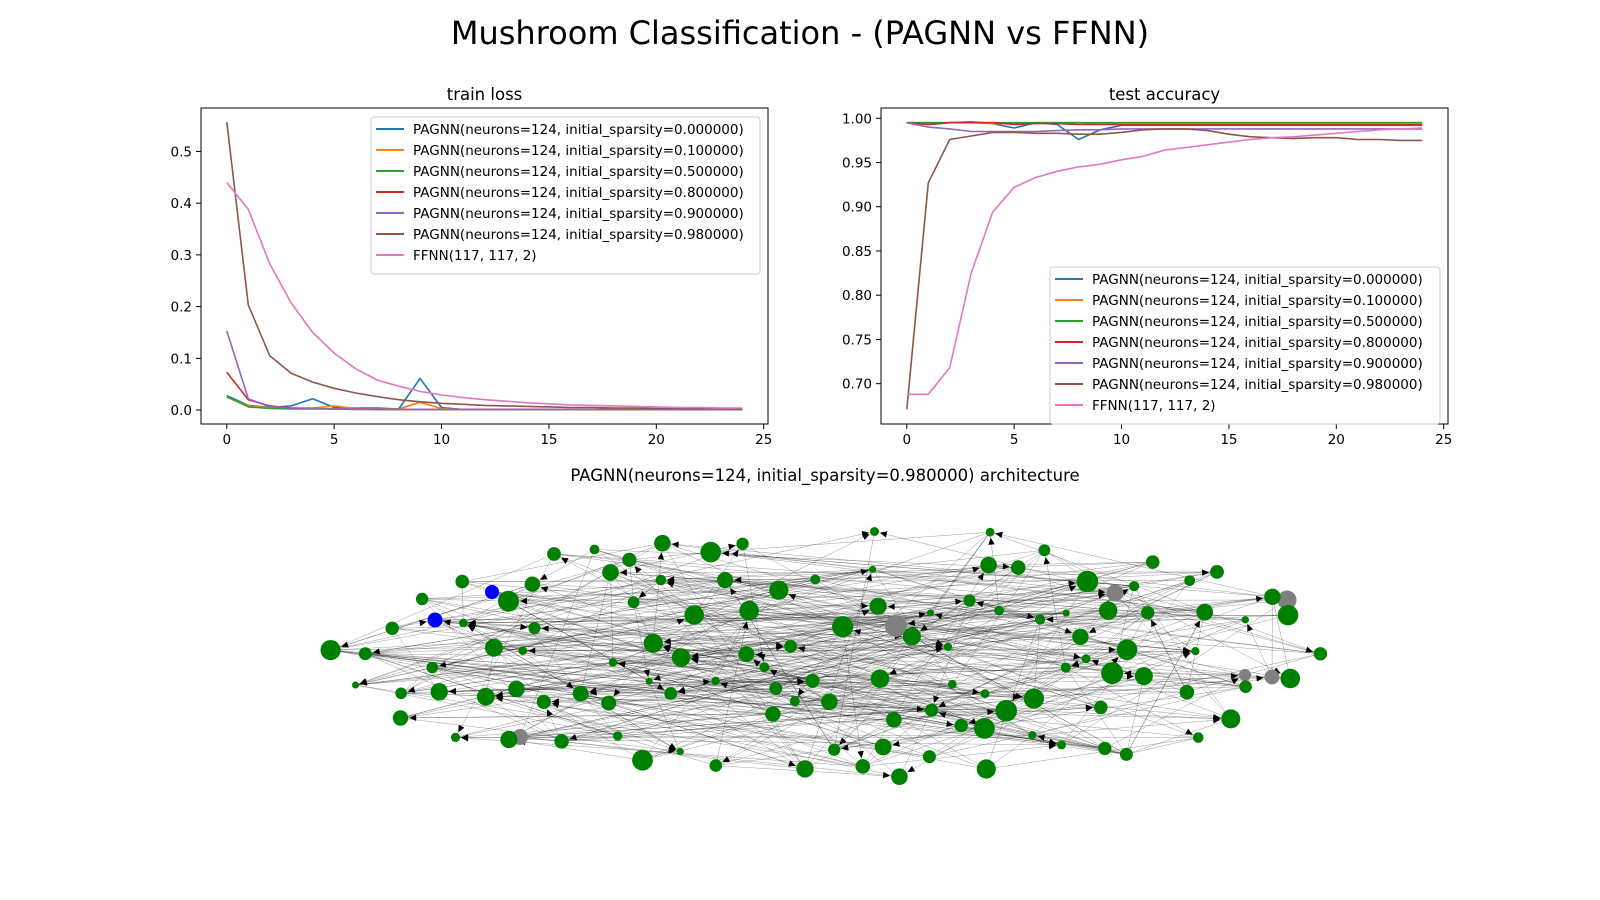 The image size is (1600, 900). I want to click on graph-node-input, so click(492, 592).